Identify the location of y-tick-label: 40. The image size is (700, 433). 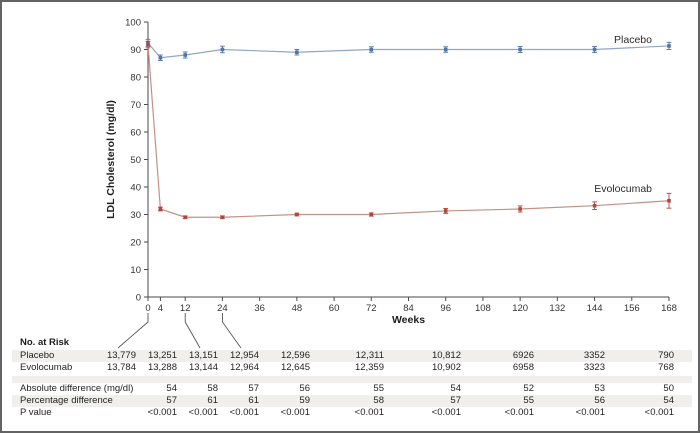
(135, 187).